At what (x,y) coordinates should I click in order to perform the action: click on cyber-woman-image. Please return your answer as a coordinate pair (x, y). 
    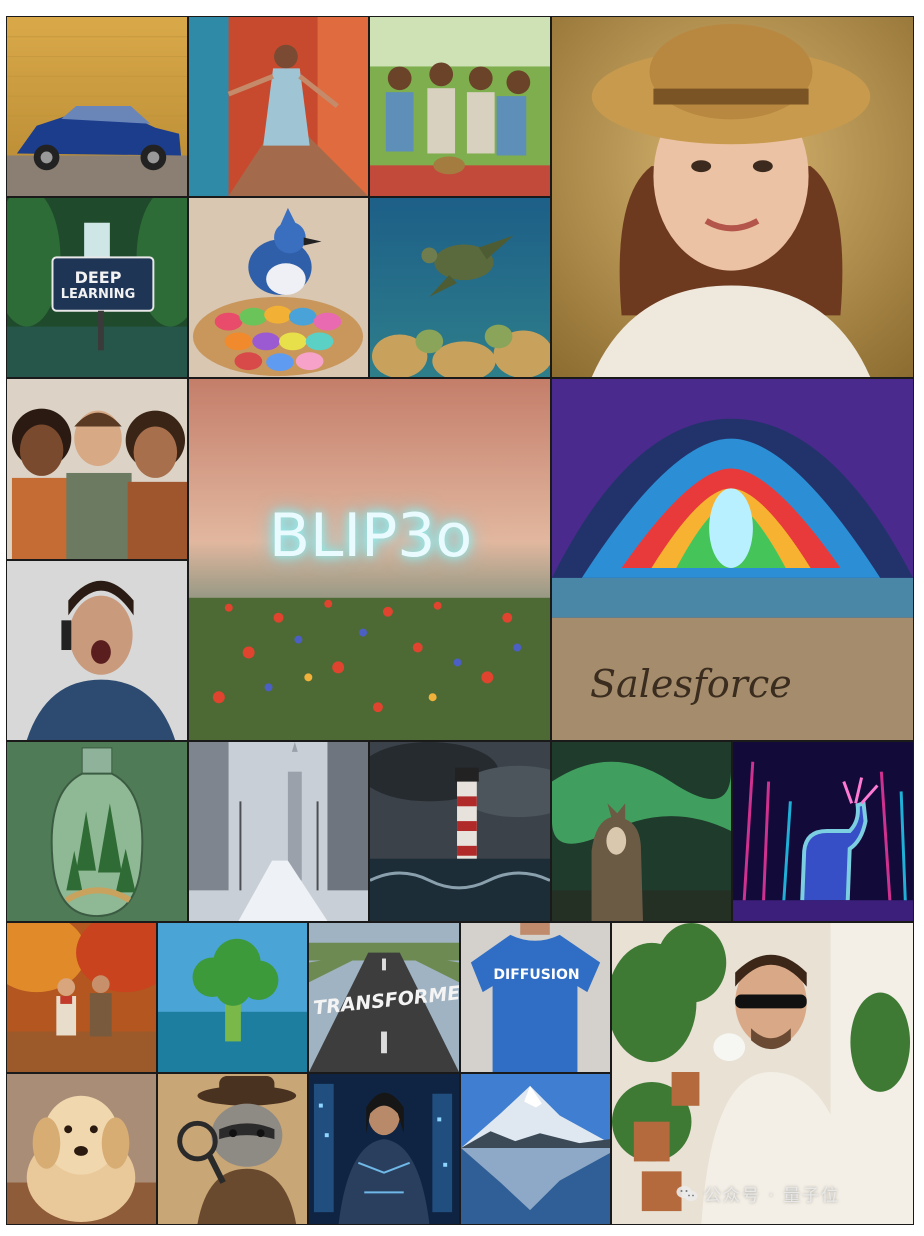
    Looking at the image, I should click on (384, 1149).